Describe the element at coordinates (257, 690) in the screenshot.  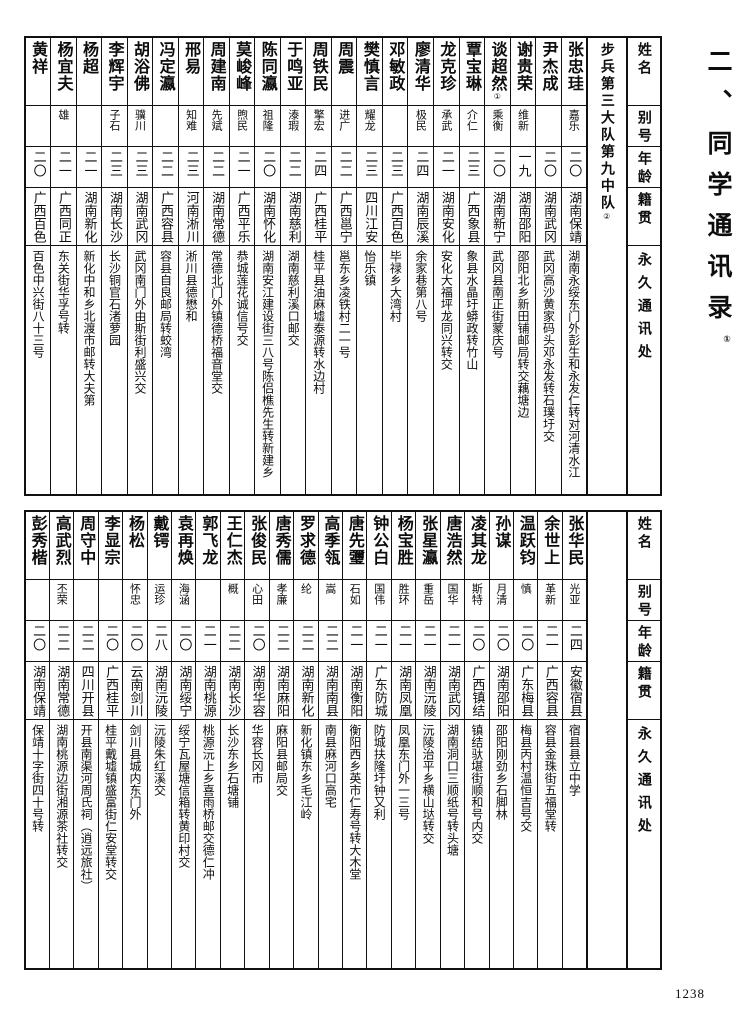
I see `cell-origin: 湖南华容` at that location.